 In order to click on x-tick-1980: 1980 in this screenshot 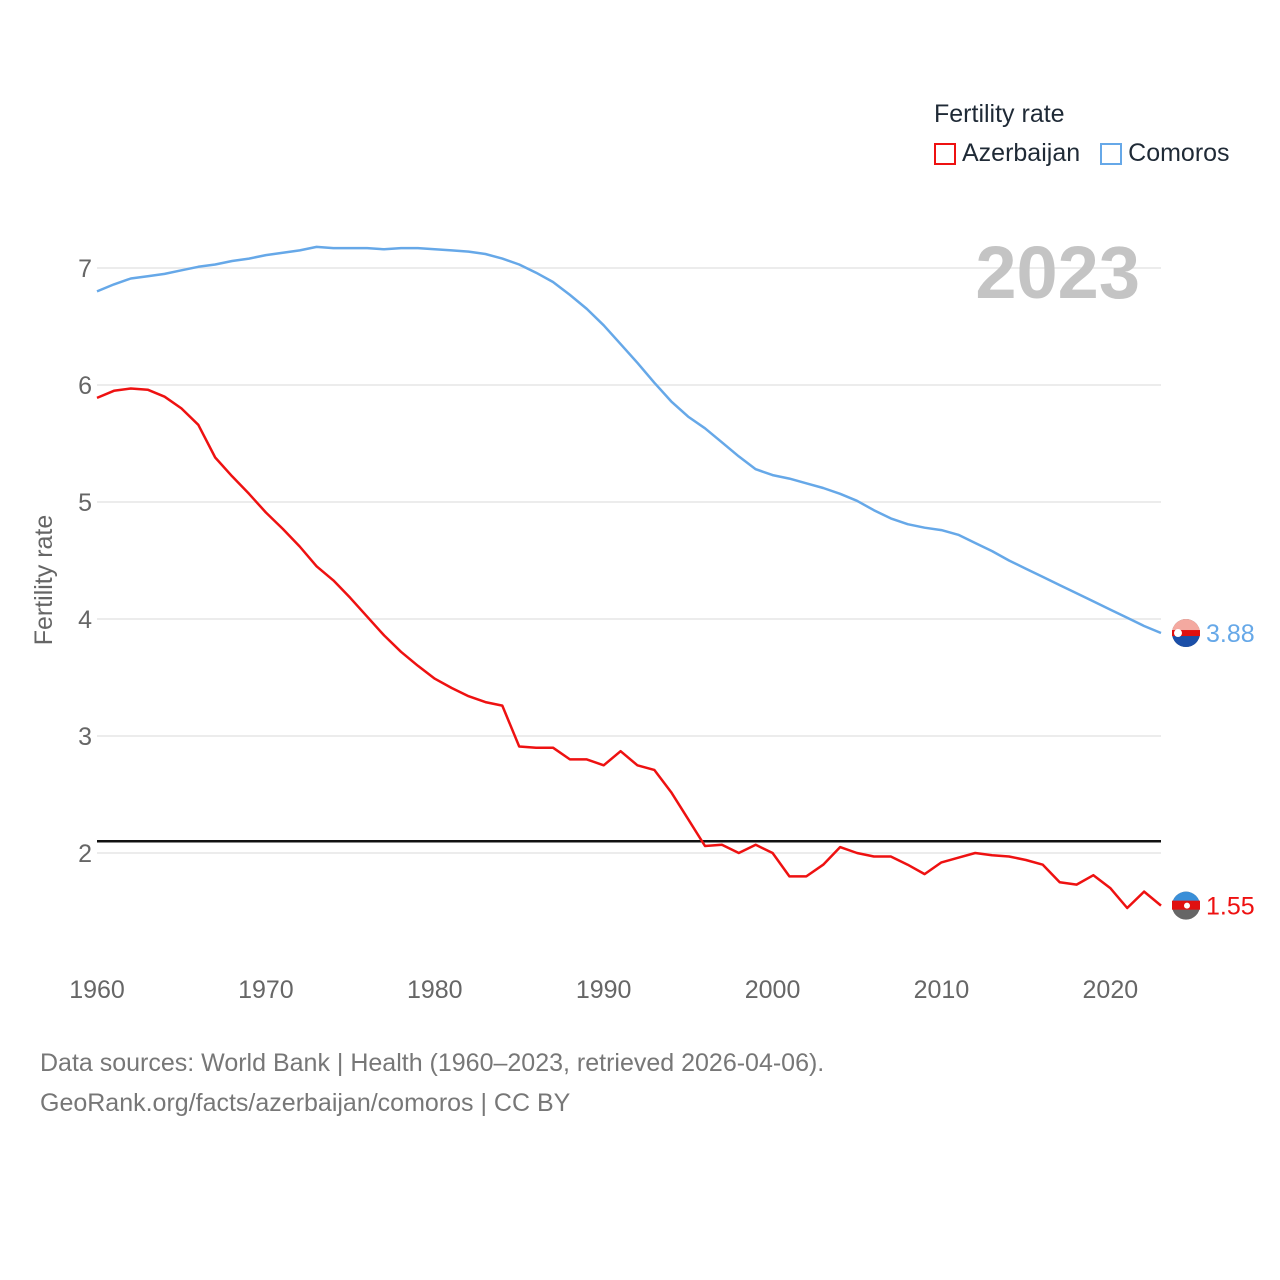, I will do `click(435, 990)`.